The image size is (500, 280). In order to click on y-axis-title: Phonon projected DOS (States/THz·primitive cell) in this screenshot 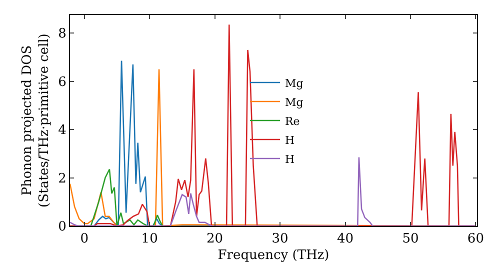, I will do `click(36, 120)`.